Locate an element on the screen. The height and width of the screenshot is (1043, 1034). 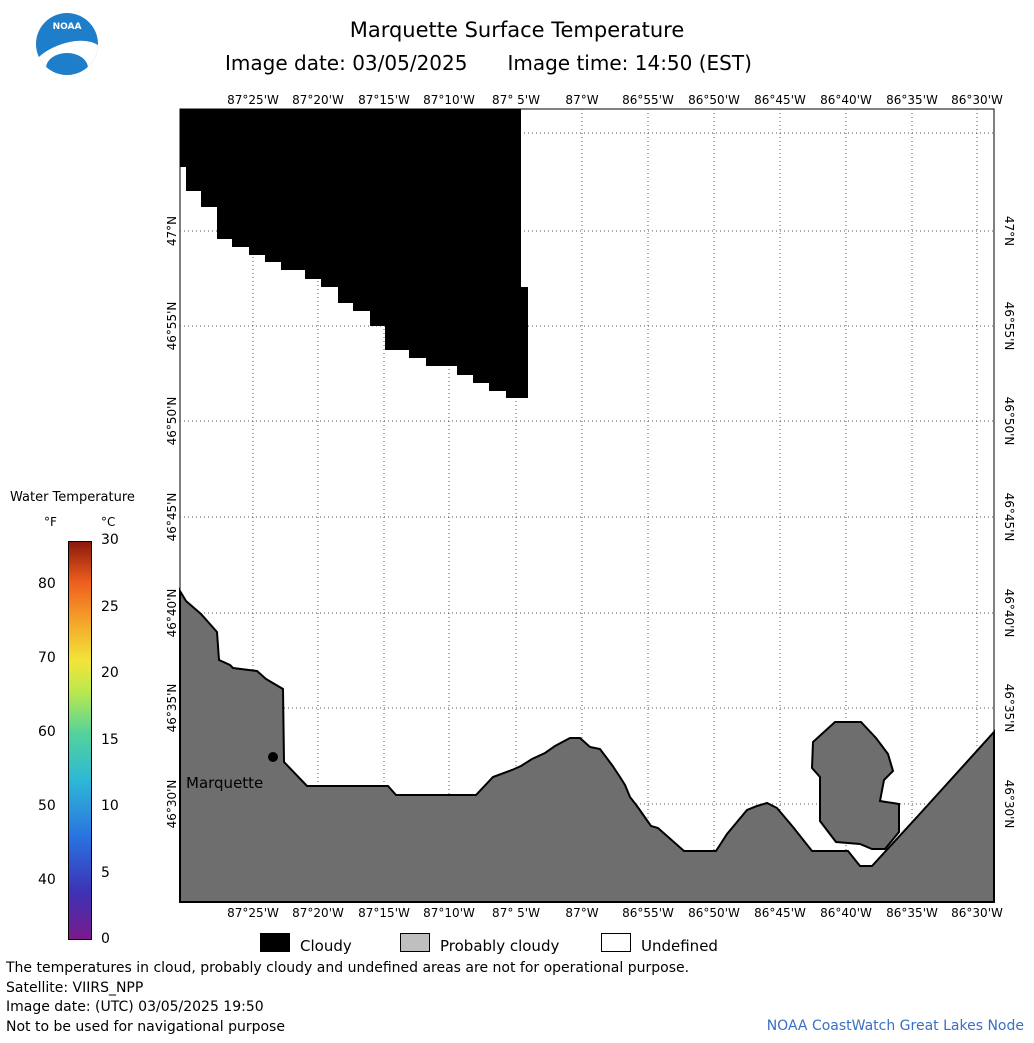
lat-label-left: 46°30'N is located at coordinates (172, 804).